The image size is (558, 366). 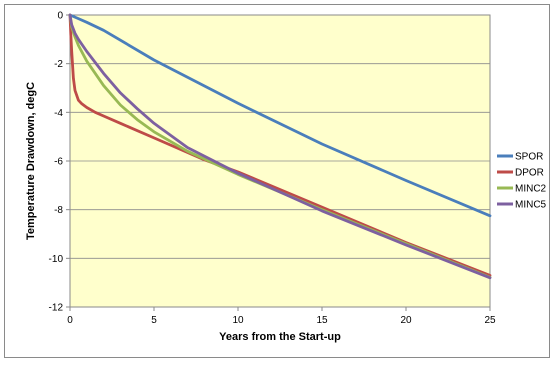 I want to click on y-tick-labels: 0 -2 -4 -6 -8 -10 -12, so click(x=59, y=162).